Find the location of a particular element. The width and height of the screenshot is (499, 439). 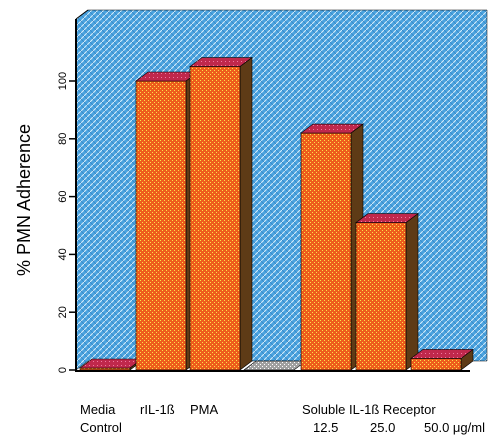

dose-label-50-0: 50.0 μg/ml is located at coordinates (454, 427).